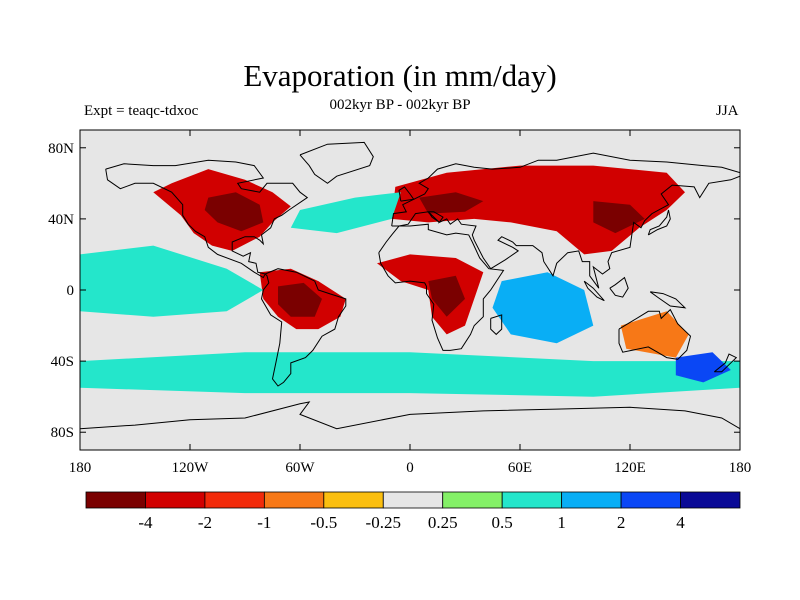 The height and width of the screenshot is (600, 800). I want to click on lon-tick-label: 0, so click(410, 468).